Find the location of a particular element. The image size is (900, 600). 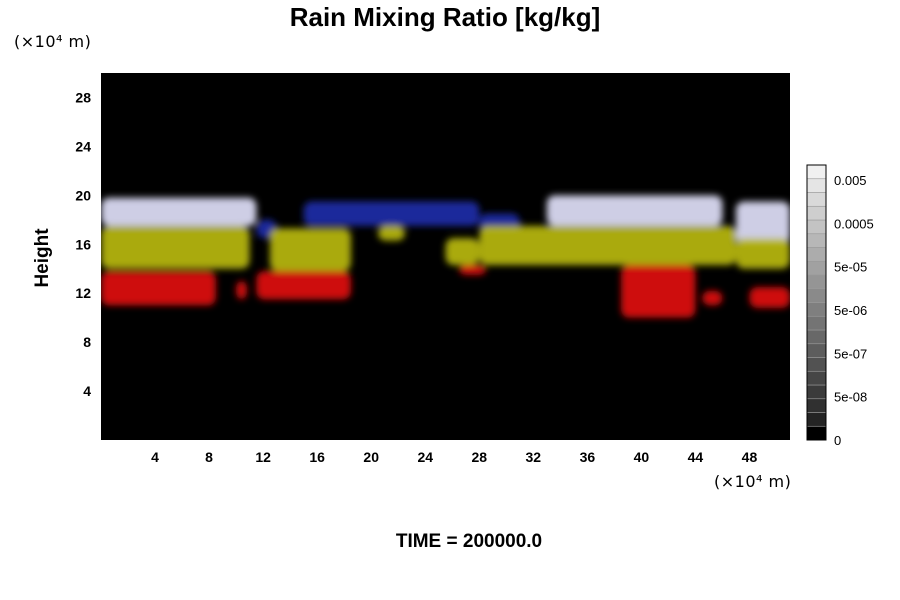

y-axis-unit: (×10⁴ m) is located at coordinates (53, 41).